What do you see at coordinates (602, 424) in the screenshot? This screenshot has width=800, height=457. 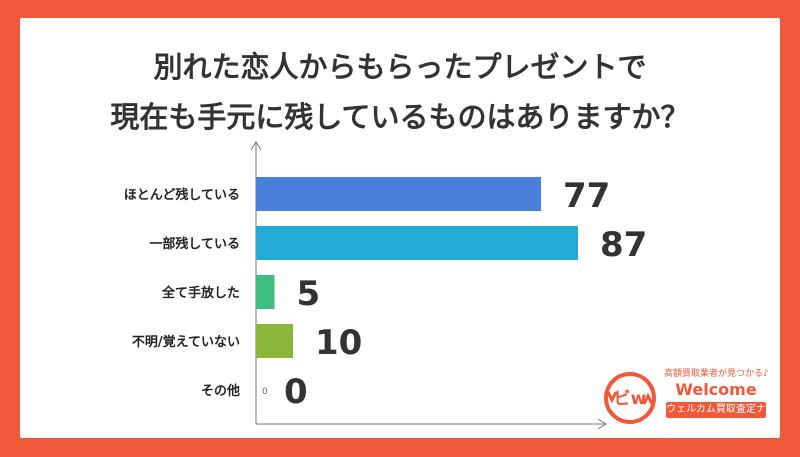 I see `x-axis-arrow` at bounding box center [602, 424].